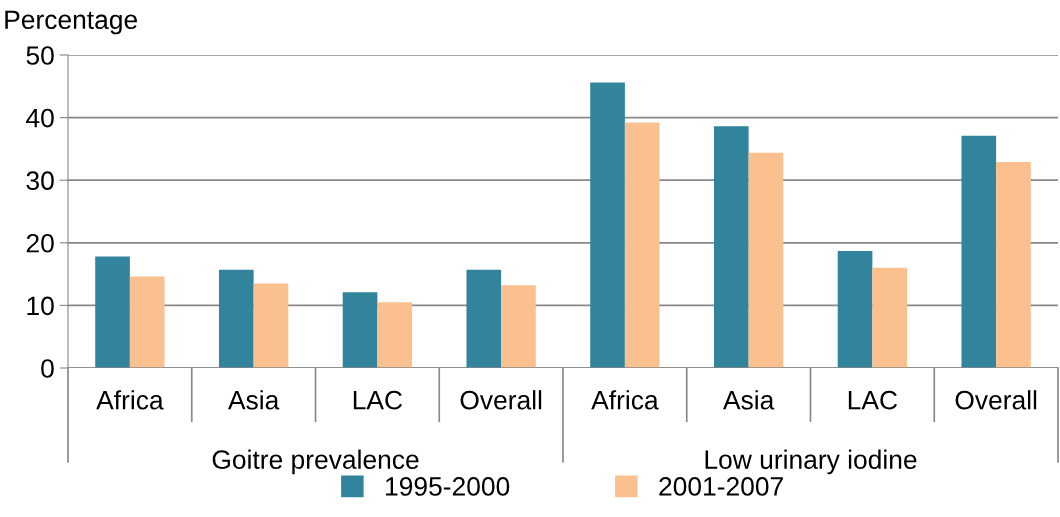 This screenshot has width=1060, height=517. I want to click on y-tick-label: 20, so click(40, 243).